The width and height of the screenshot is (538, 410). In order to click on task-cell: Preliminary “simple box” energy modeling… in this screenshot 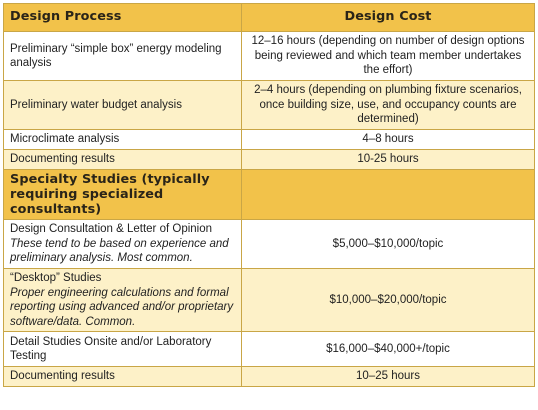, I will do `click(122, 56)`.